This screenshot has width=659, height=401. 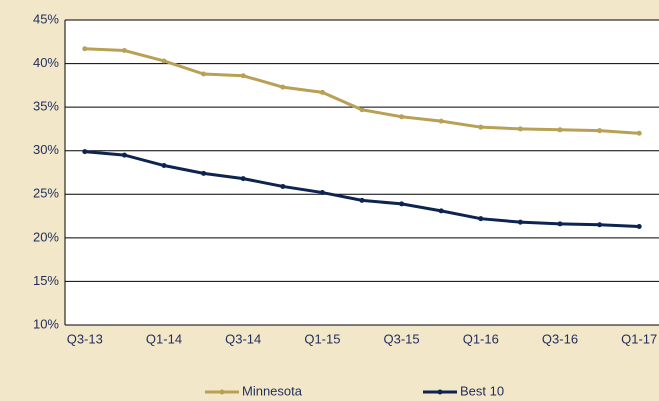 What do you see at coordinates (243, 338) in the screenshot?
I see `x-tick-label: Q3-14` at bounding box center [243, 338].